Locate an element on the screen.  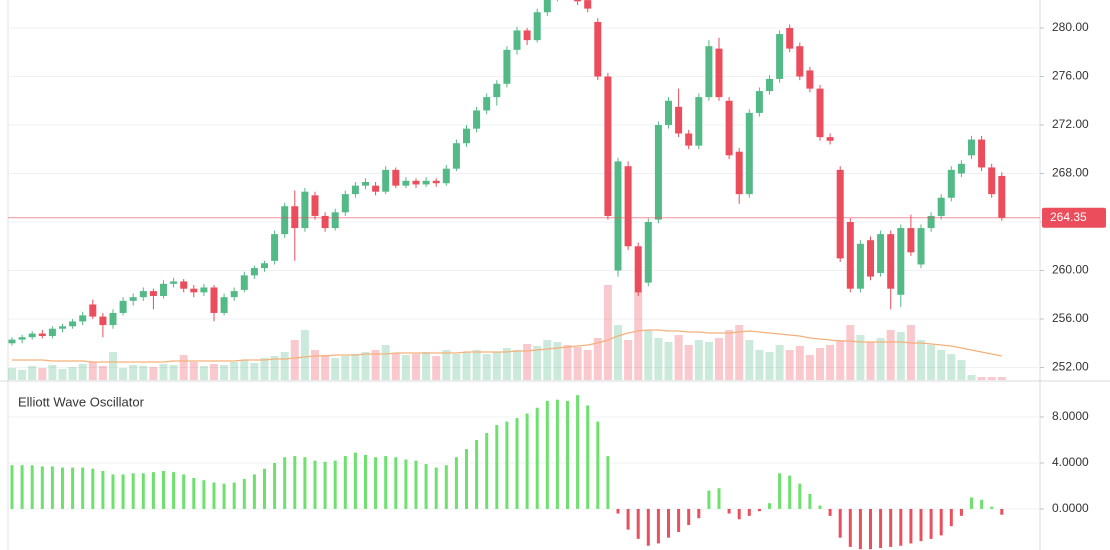
y-tick-label: 272.00 is located at coordinates (1070, 124).